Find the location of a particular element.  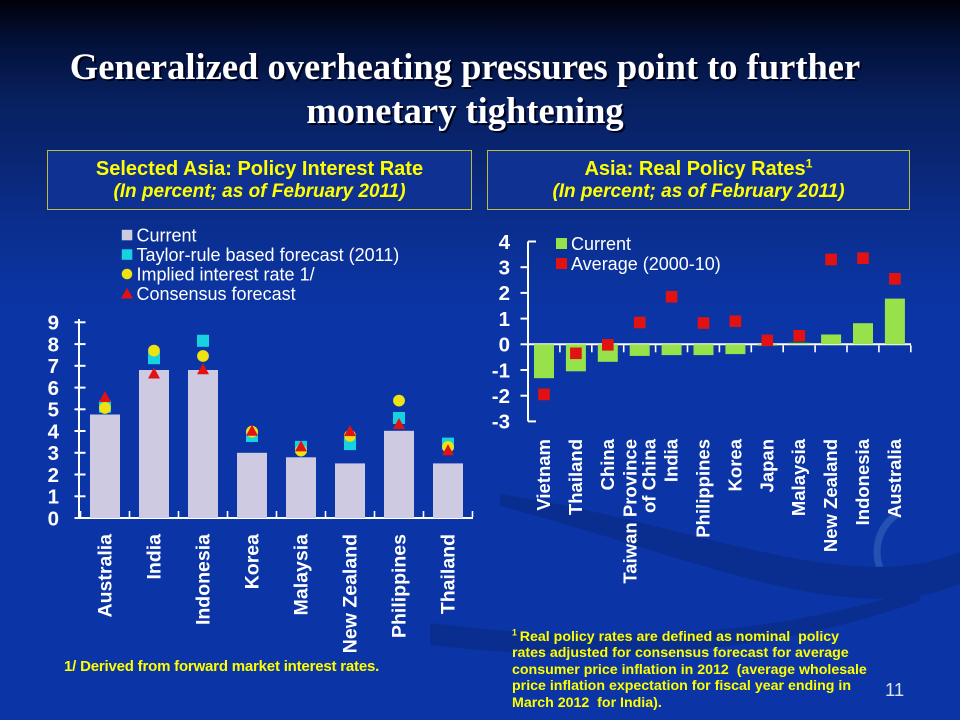

svg-text: 8 is located at coordinates (53, 344).